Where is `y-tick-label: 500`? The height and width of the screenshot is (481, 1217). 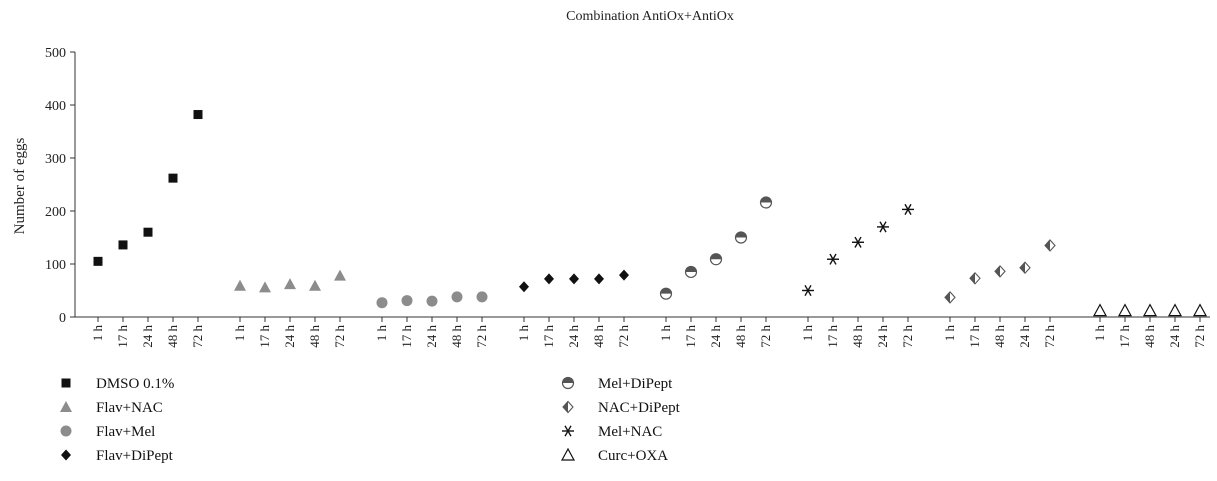
y-tick-label: 500 is located at coordinates (55, 53).